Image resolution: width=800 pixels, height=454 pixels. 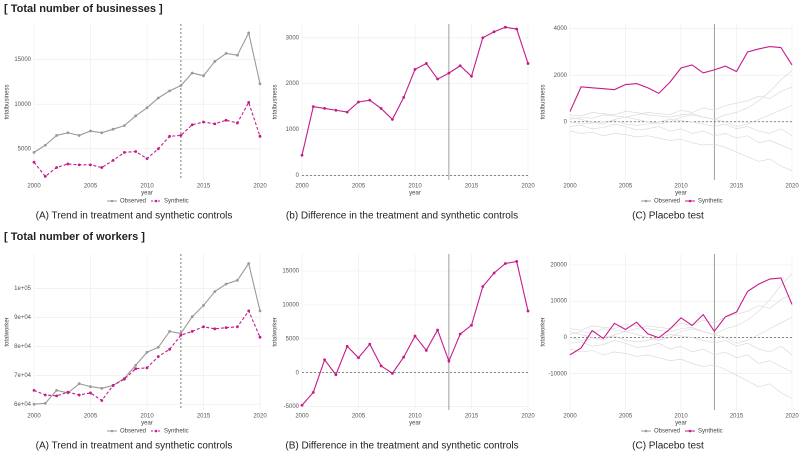 I want to click on panel-caption: (C) Placebo test, so click(x=668, y=446).